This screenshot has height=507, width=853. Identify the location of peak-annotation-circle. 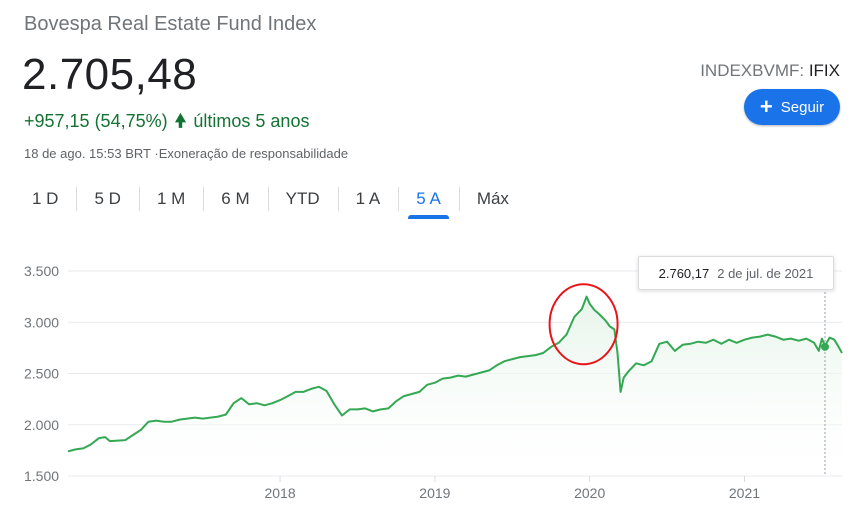
(583, 324).